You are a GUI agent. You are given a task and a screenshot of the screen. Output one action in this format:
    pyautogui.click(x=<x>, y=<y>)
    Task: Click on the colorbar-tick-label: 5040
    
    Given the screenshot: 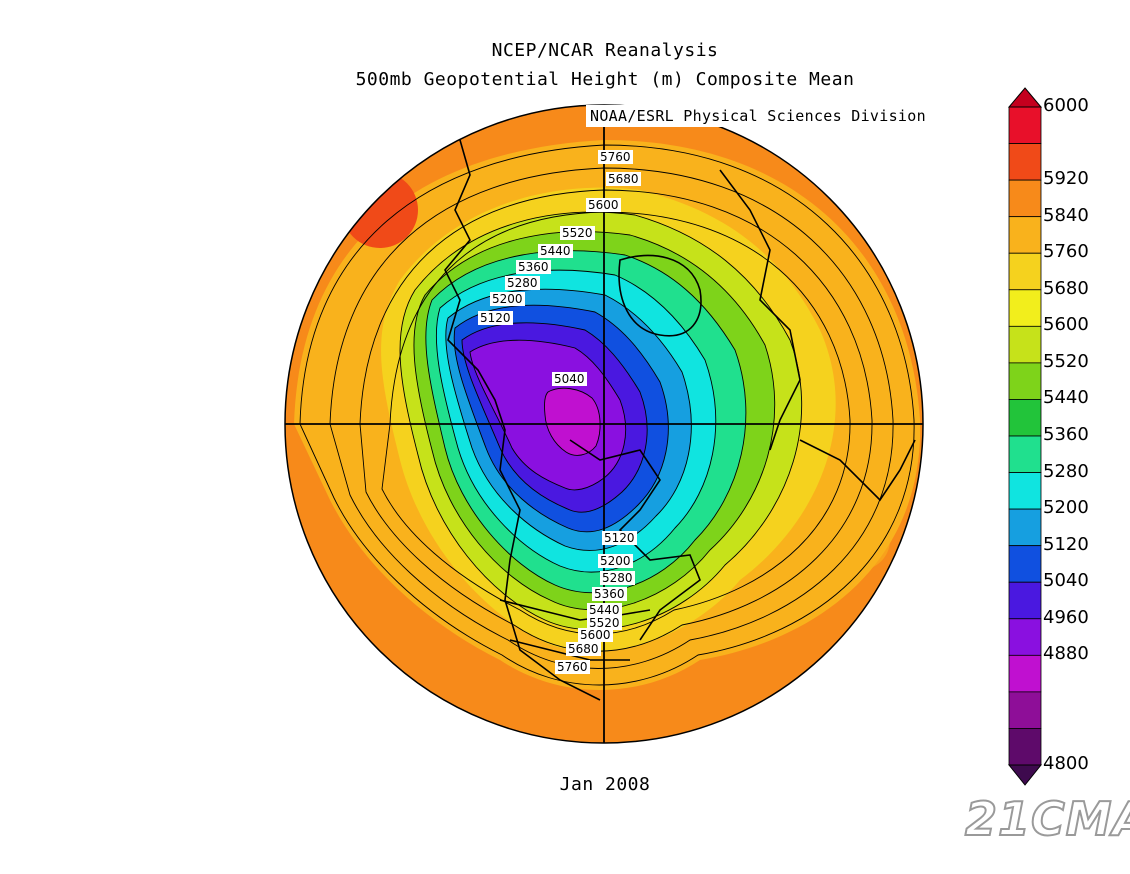 What is the action you would take?
    pyautogui.click(x=1066, y=581)
    